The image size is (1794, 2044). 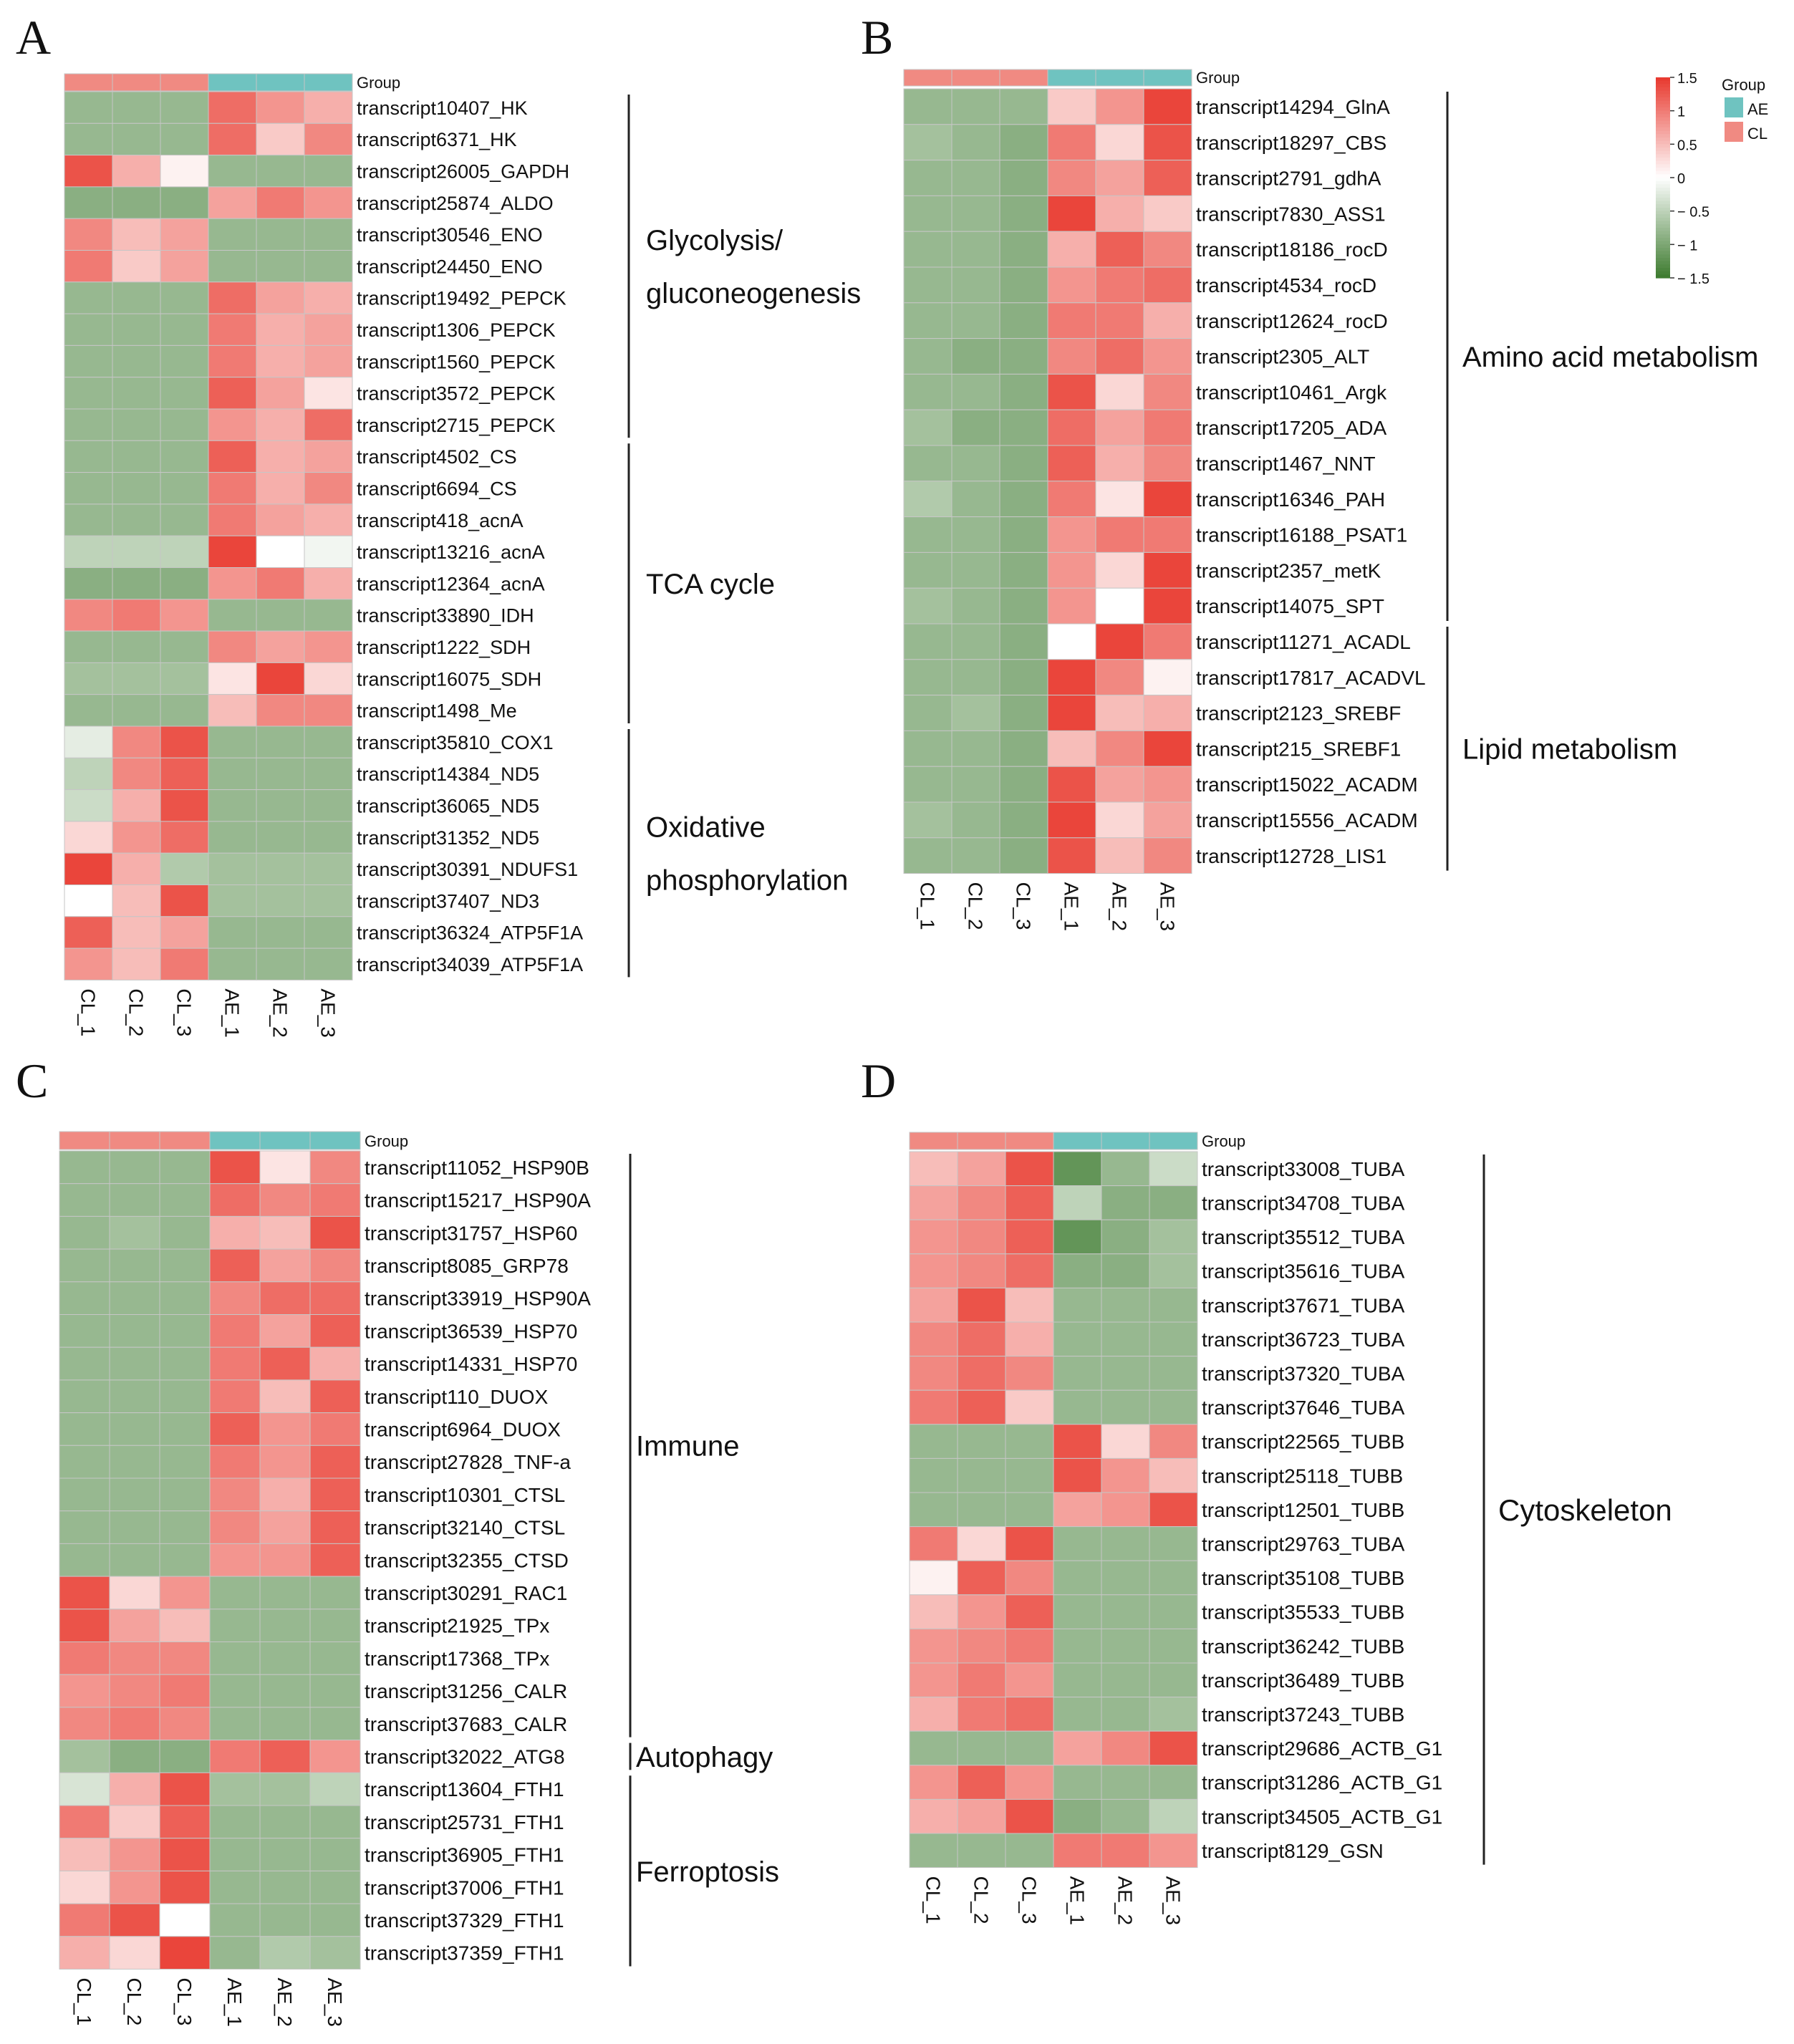 What do you see at coordinates (465, 1888) in the screenshot?
I see `row-label: transcript37006_FTH1` at bounding box center [465, 1888].